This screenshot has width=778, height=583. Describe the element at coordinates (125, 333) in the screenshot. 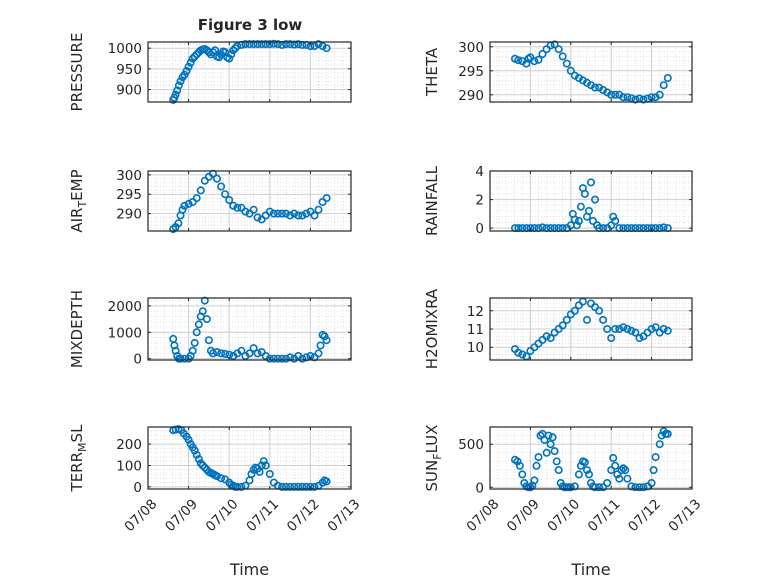

I see `y-tick-label: 1000` at that location.